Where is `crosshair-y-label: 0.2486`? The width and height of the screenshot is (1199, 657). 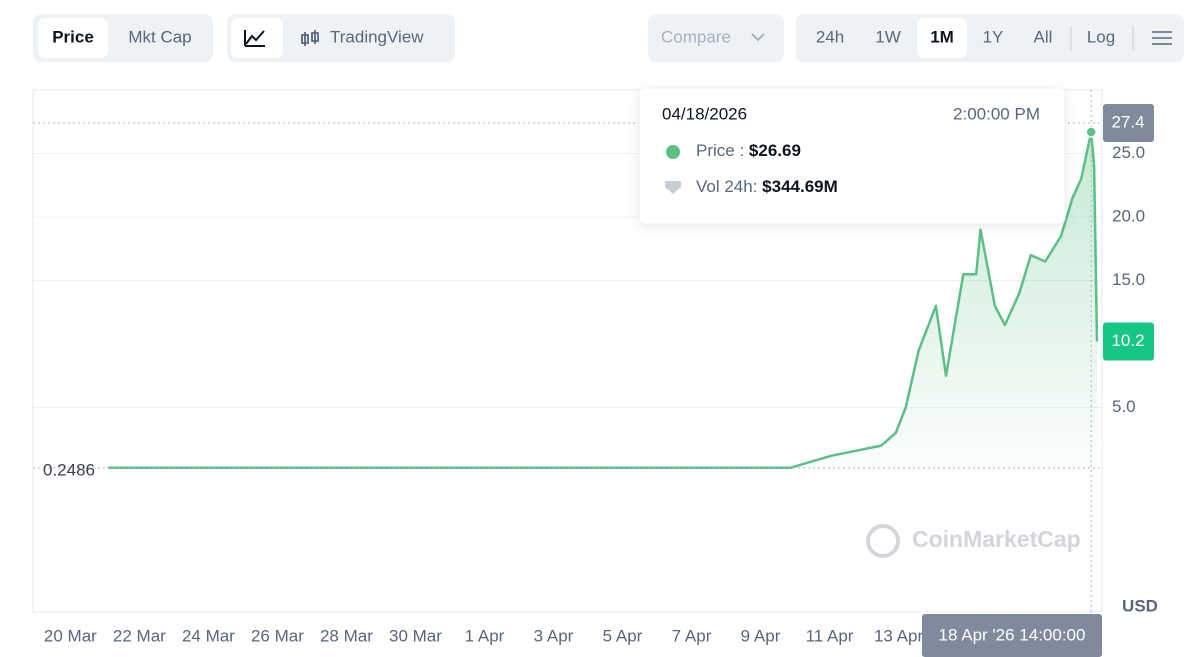 crosshair-y-label: 0.2486 is located at coordinates (69, 469).